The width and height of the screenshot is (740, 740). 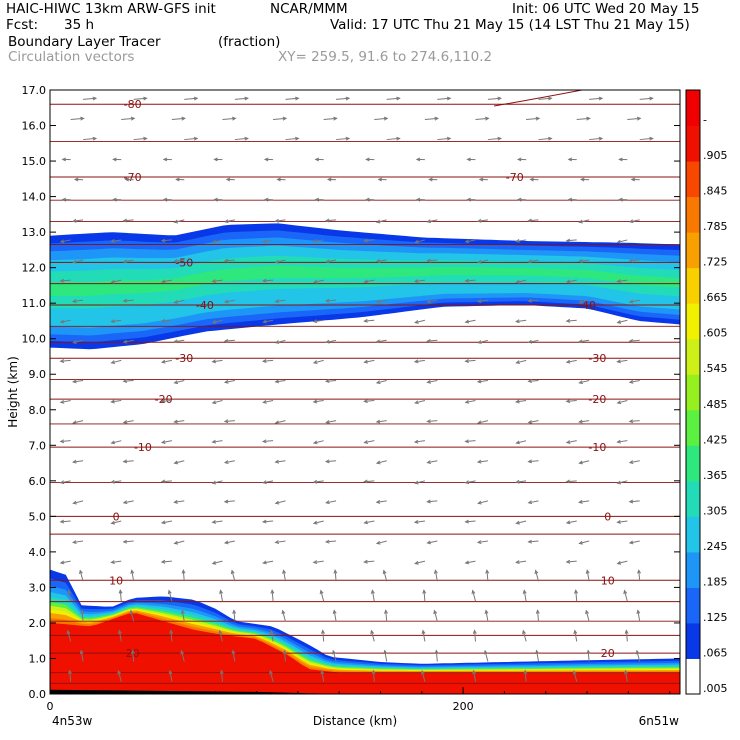 I want to click on y-tick-label: 11.0, so click(x=34, y=303).